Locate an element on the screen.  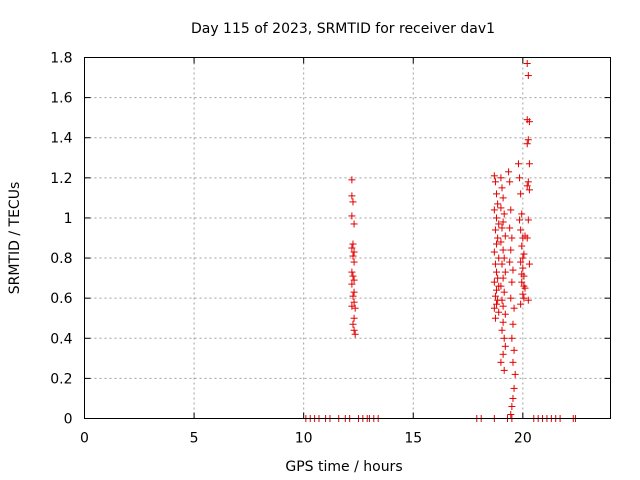
x-tick-label: 20 is located at coordinates (523, 439).